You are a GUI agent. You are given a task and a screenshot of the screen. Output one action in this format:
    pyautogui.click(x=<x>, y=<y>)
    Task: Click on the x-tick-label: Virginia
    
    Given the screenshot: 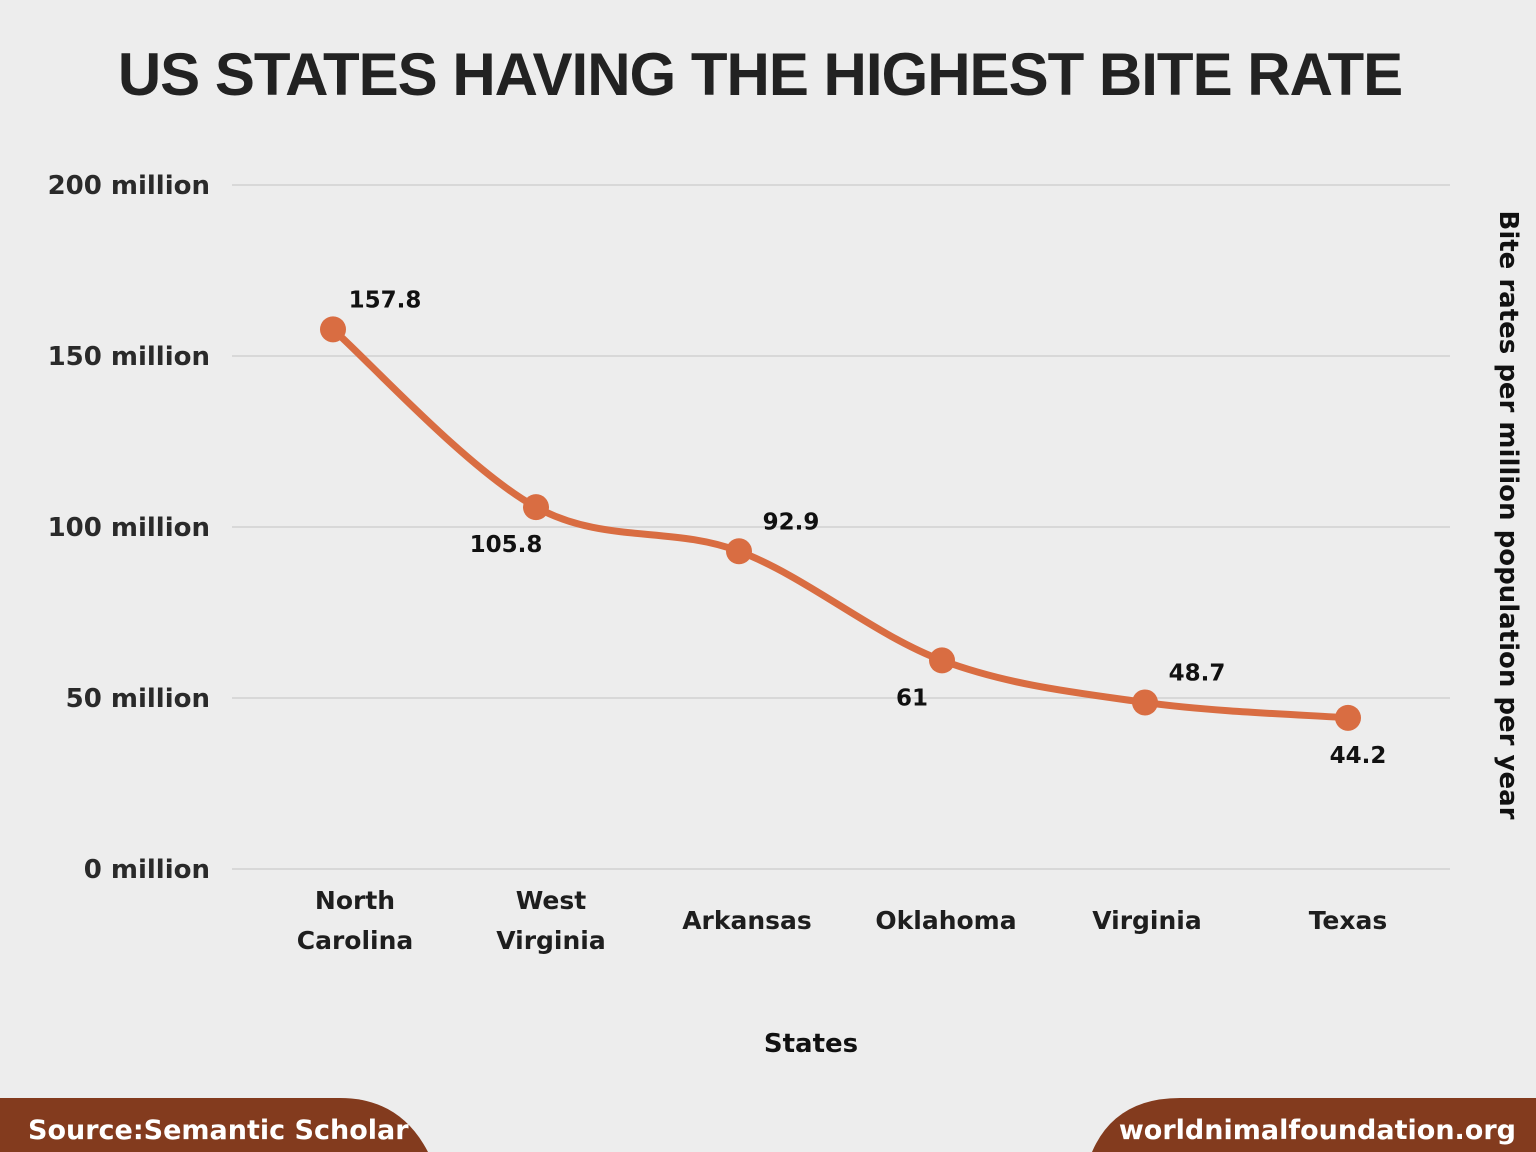 What is the action you would take?
    pyautogui.click(x=1147, y=920)
    